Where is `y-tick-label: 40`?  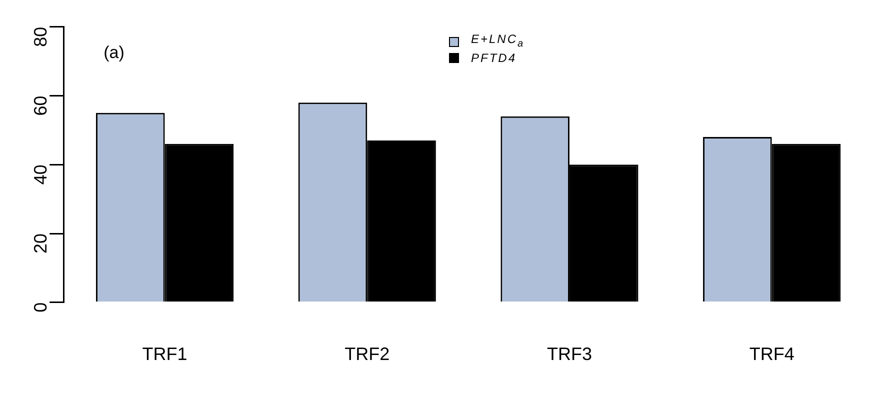
y-tick-label: 40 is located at coordinates (40, 174).